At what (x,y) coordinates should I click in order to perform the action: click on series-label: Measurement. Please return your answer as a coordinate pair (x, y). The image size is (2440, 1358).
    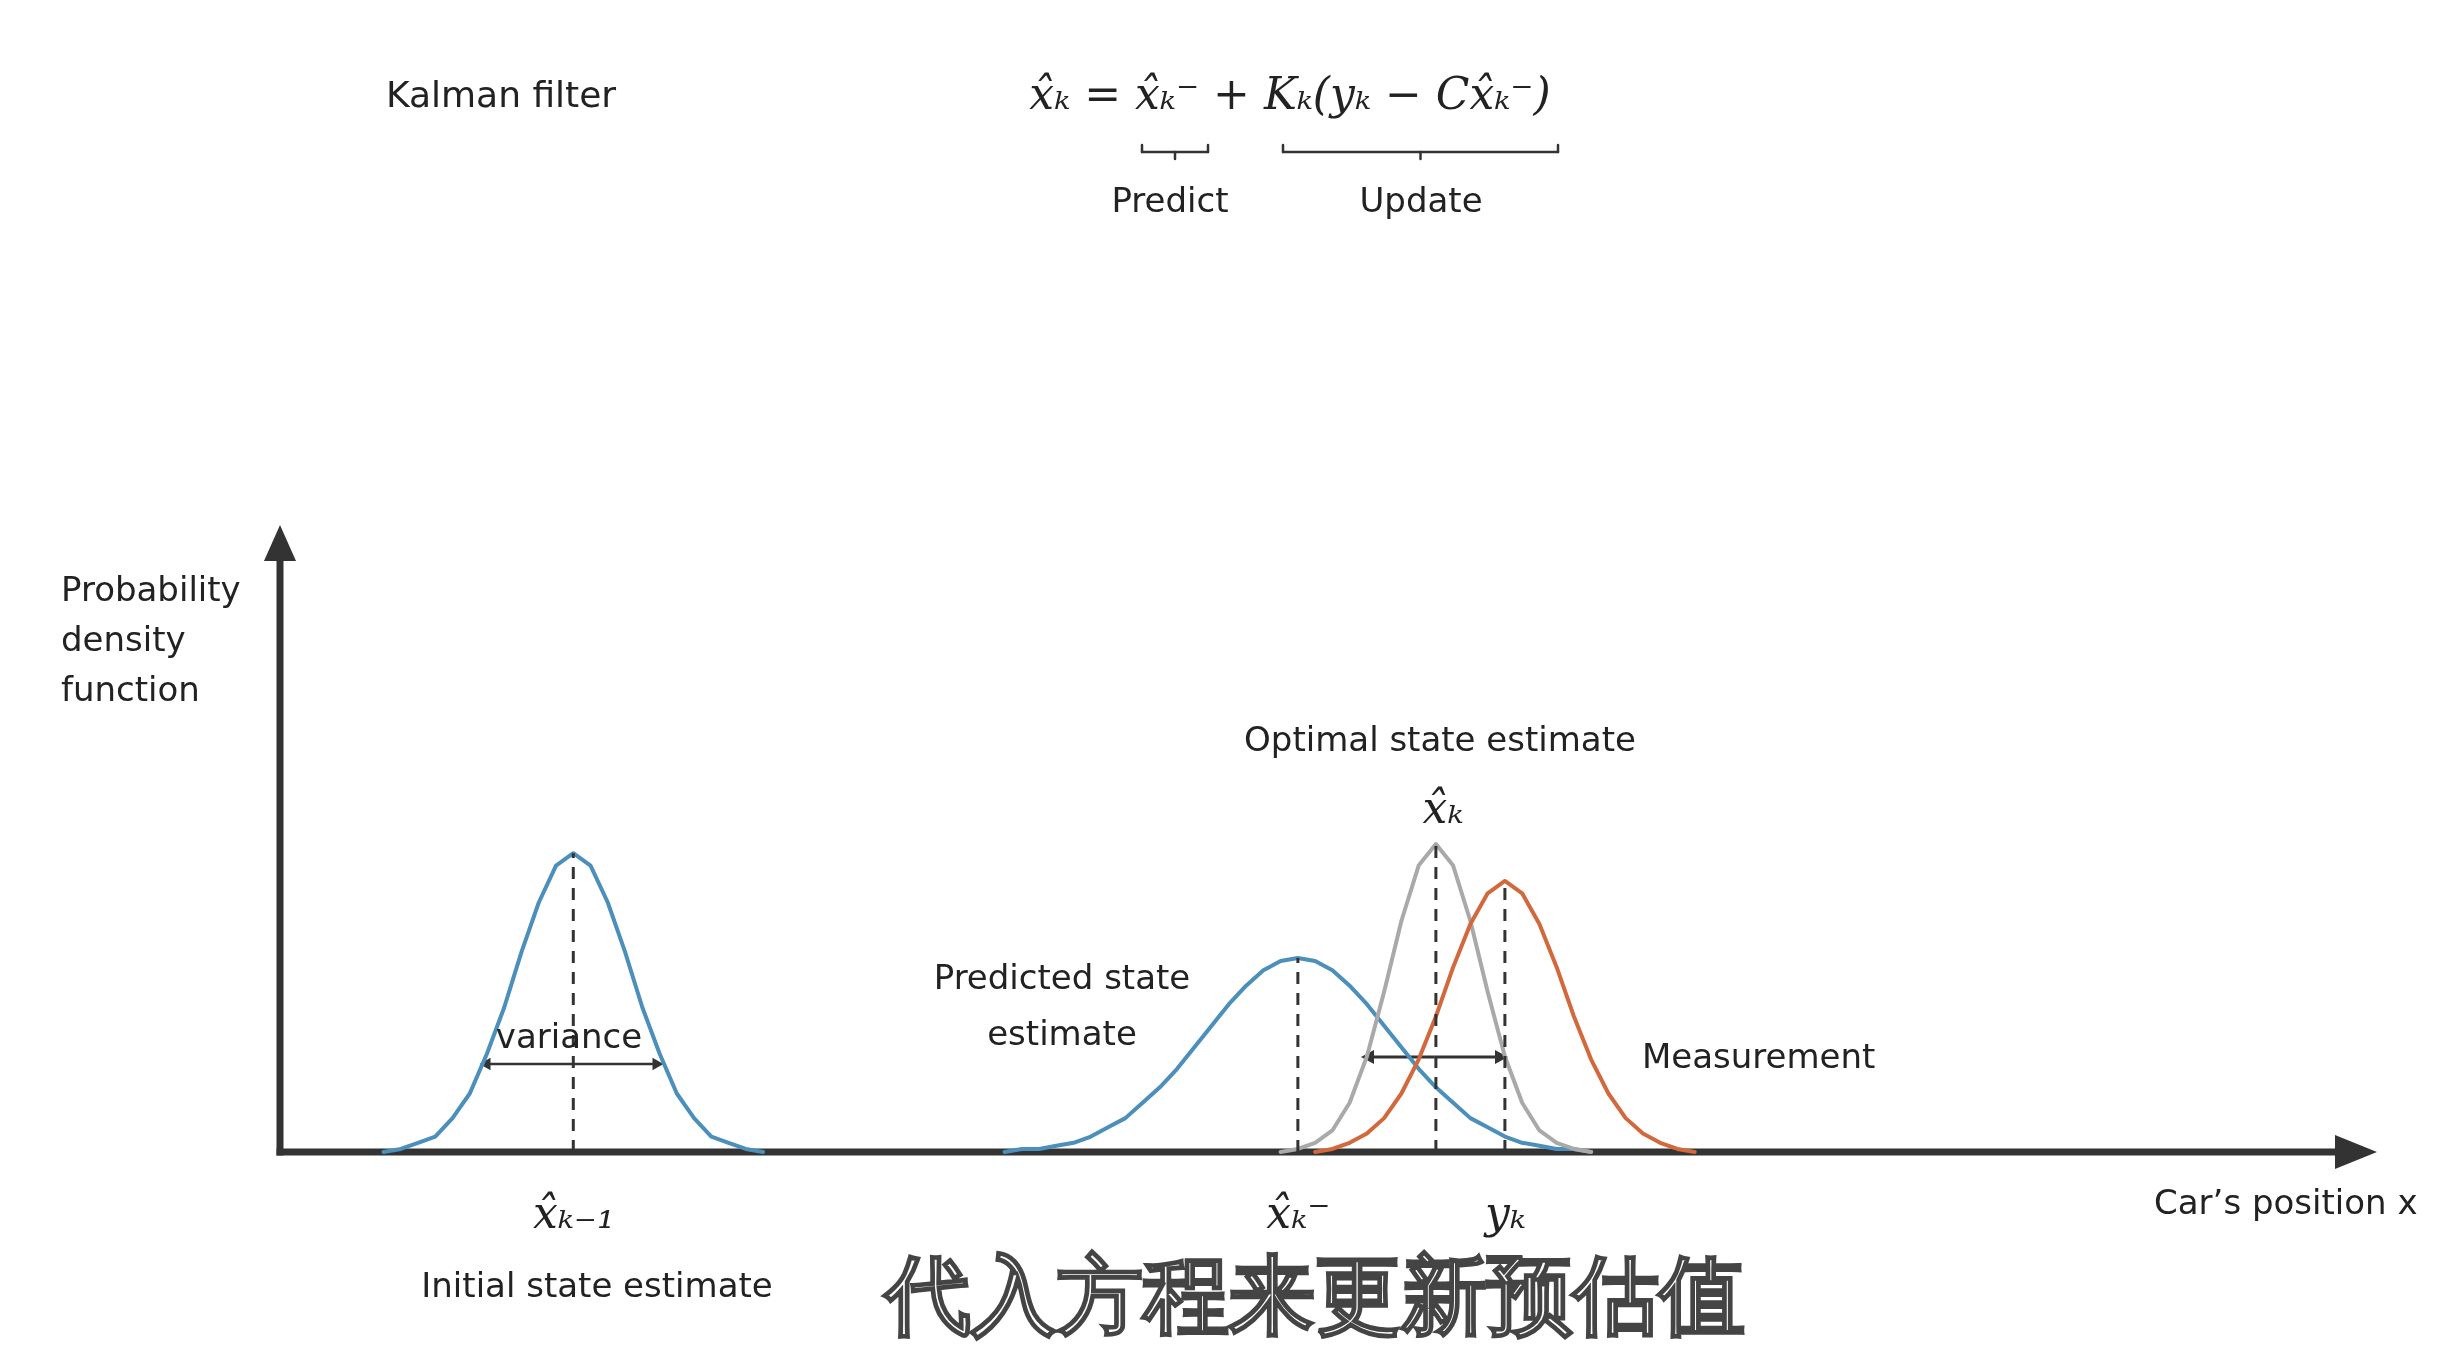
    Looking at the image, I should click on (1759, 1056).